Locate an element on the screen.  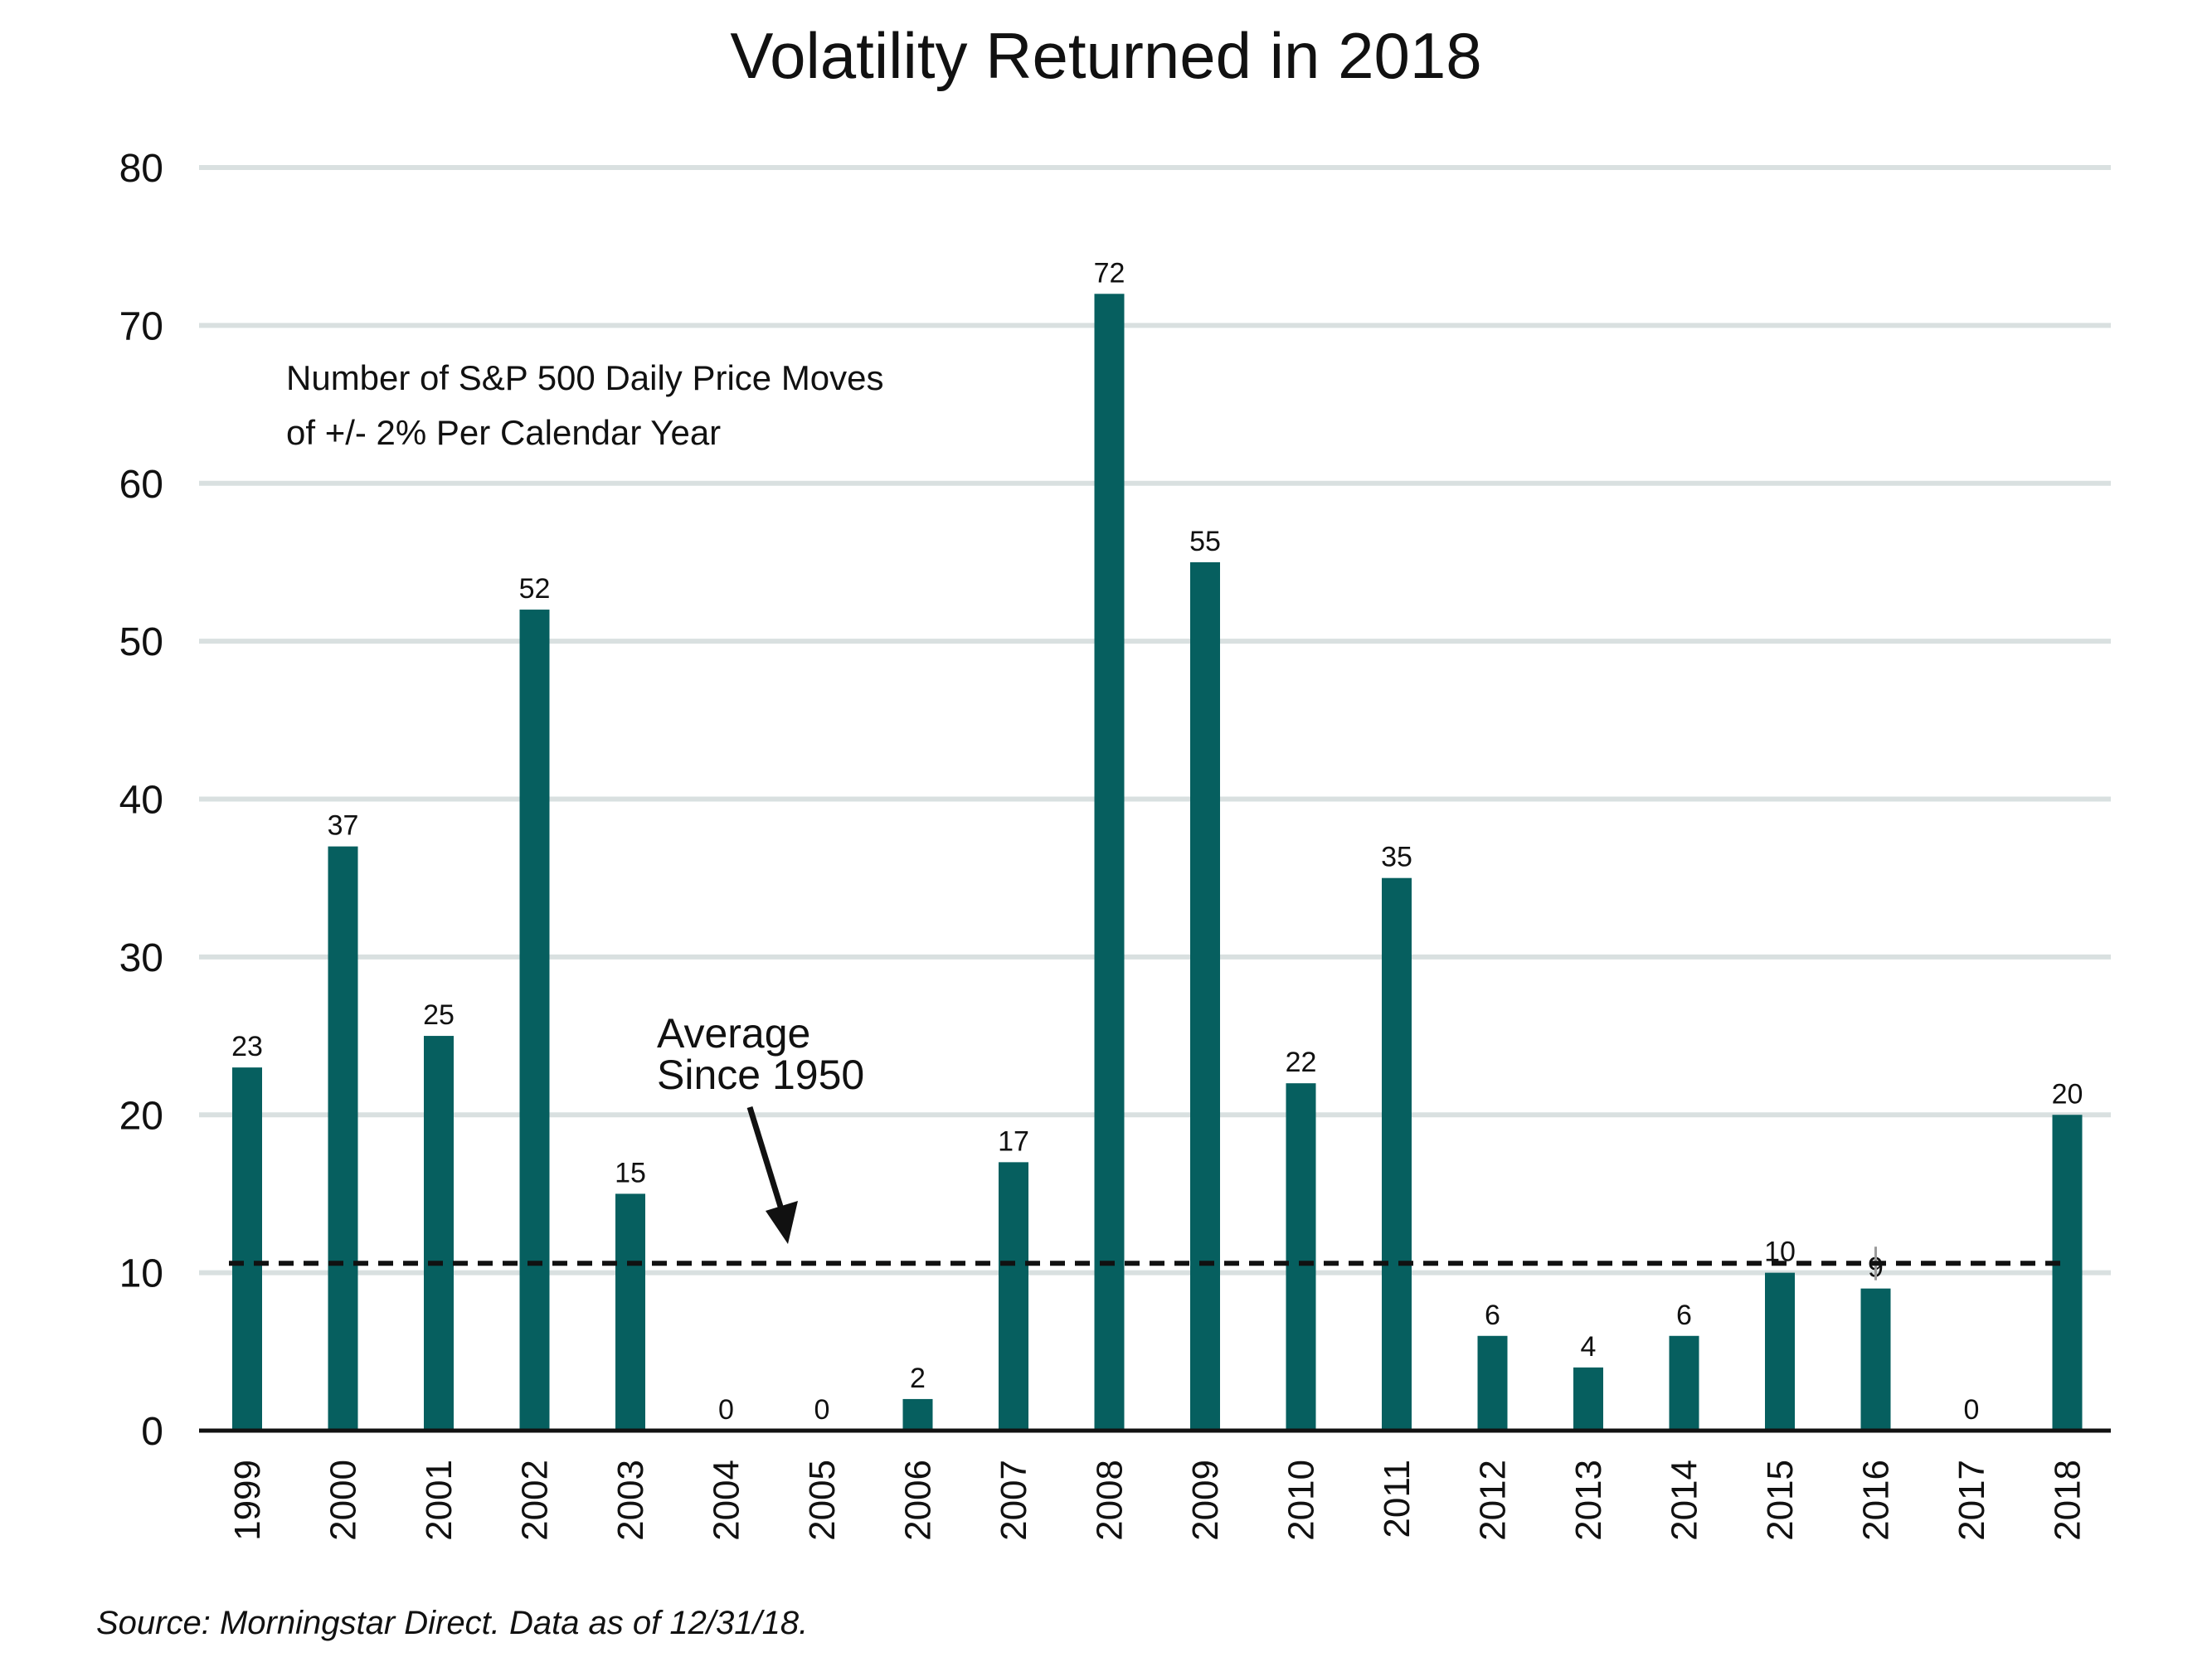
x-tick-label: 2016 is located at coordinates (1876, 1500).